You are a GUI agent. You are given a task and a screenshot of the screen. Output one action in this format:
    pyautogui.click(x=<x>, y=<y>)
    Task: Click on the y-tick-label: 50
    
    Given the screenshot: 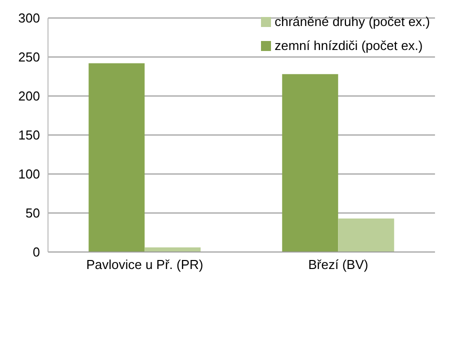 What is the action you would take?
    pyautogui.click(x=33, y=213)
    